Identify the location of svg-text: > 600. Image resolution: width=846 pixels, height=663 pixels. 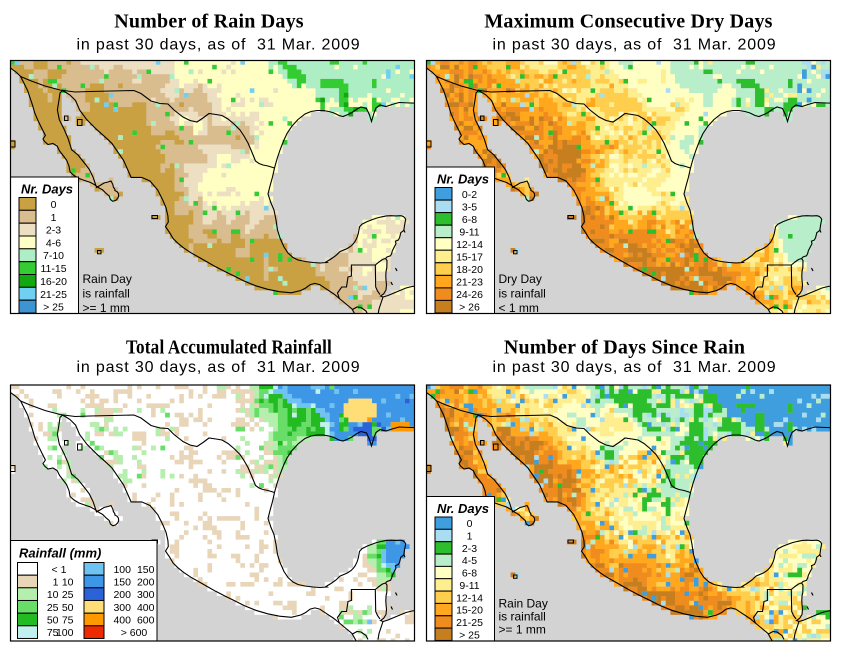
(134, 633).